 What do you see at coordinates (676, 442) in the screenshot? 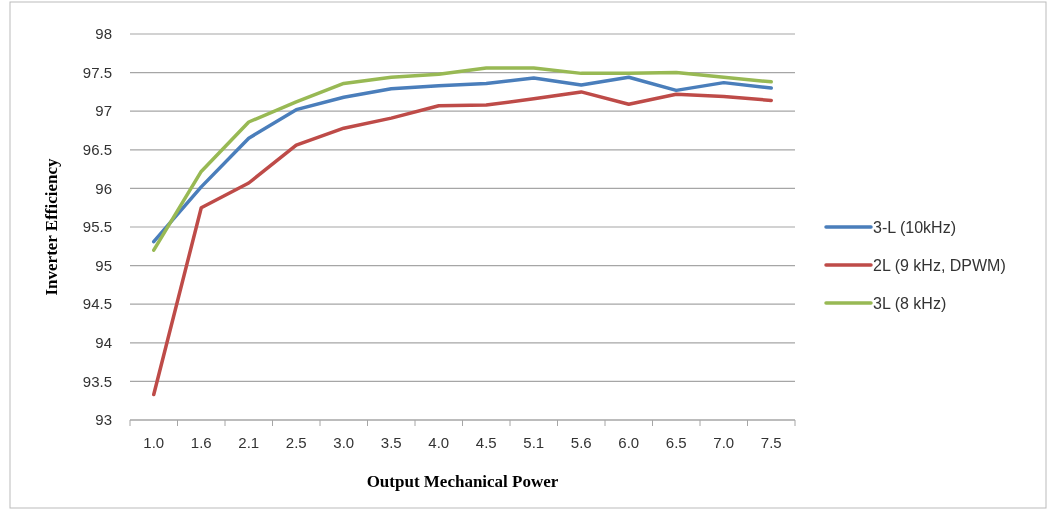
I see `x-tick-label: 6.5` at bounding box center [676, 442].